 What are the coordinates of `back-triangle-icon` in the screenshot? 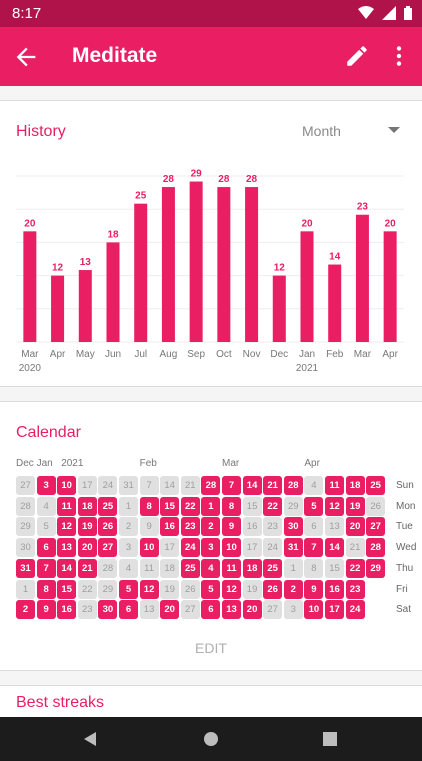 It's located at (90, 739).